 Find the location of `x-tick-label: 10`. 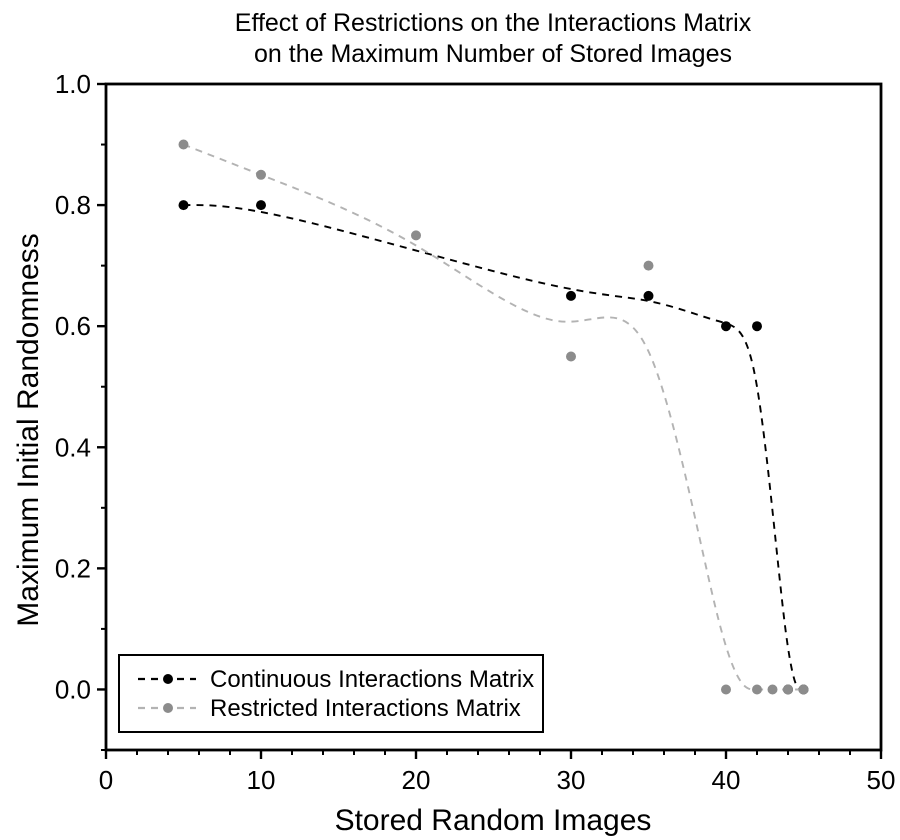

x-tick-label: 10 is located at coordinates (261, 780).